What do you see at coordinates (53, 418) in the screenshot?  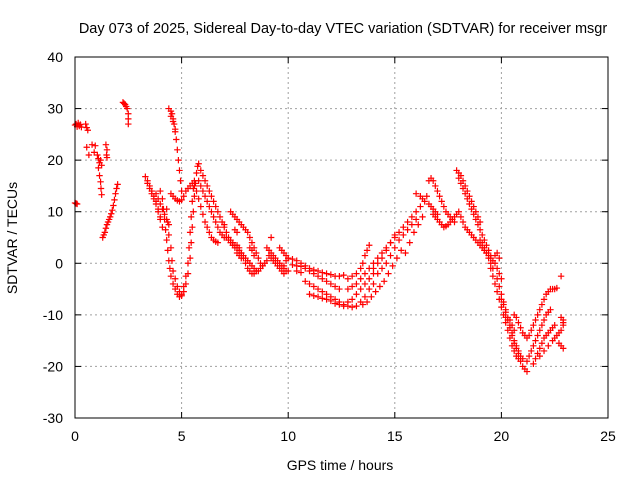 I see `y-tick-label: -30` at bounding box center [53, 418].